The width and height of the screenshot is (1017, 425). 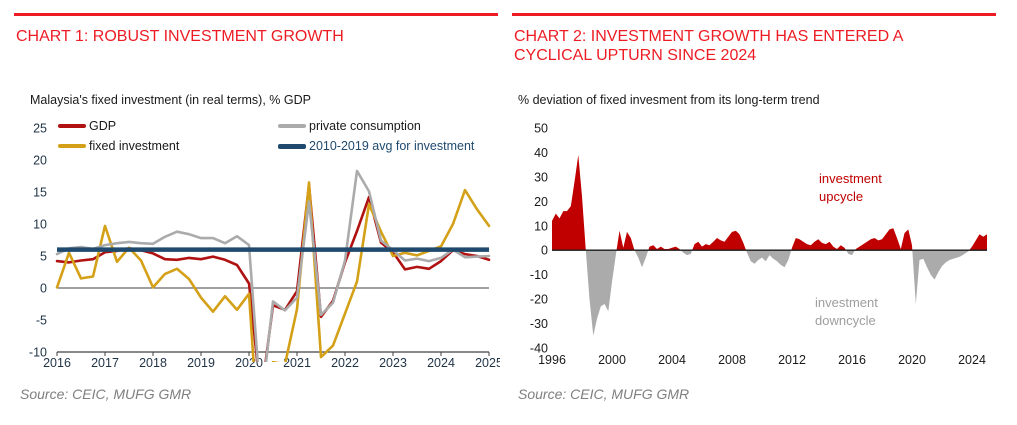 I want to click on chart1-title: CHART 1: ROBUST INVESTMENT GROWTH, so click(x=180, y=36).